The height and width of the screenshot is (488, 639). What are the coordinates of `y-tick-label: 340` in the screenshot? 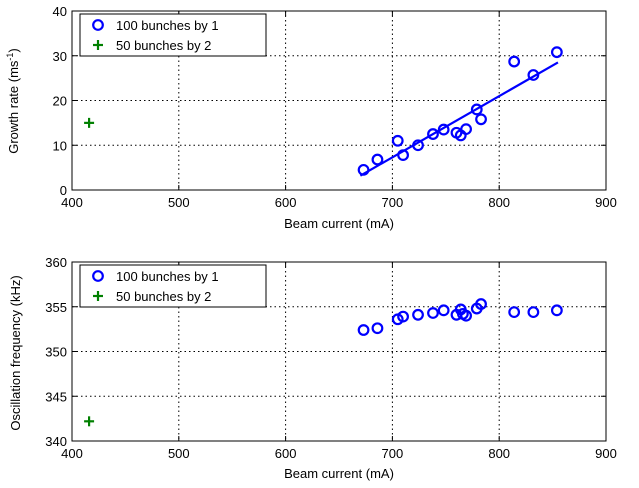 It's located at (56, 441).